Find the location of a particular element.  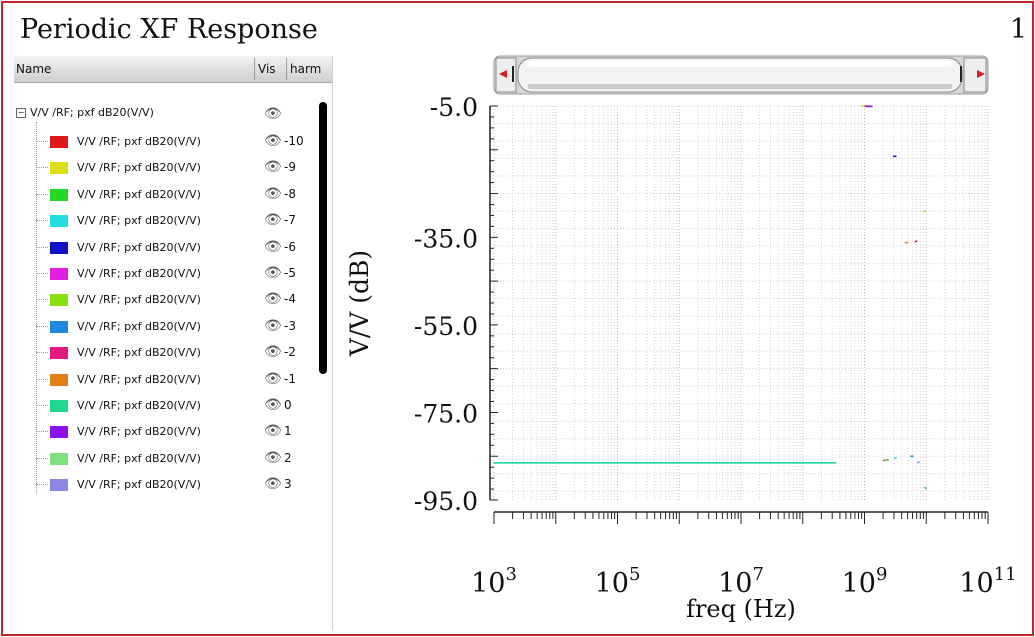

column-header-harm: harm is located at coordinates (306, 69).